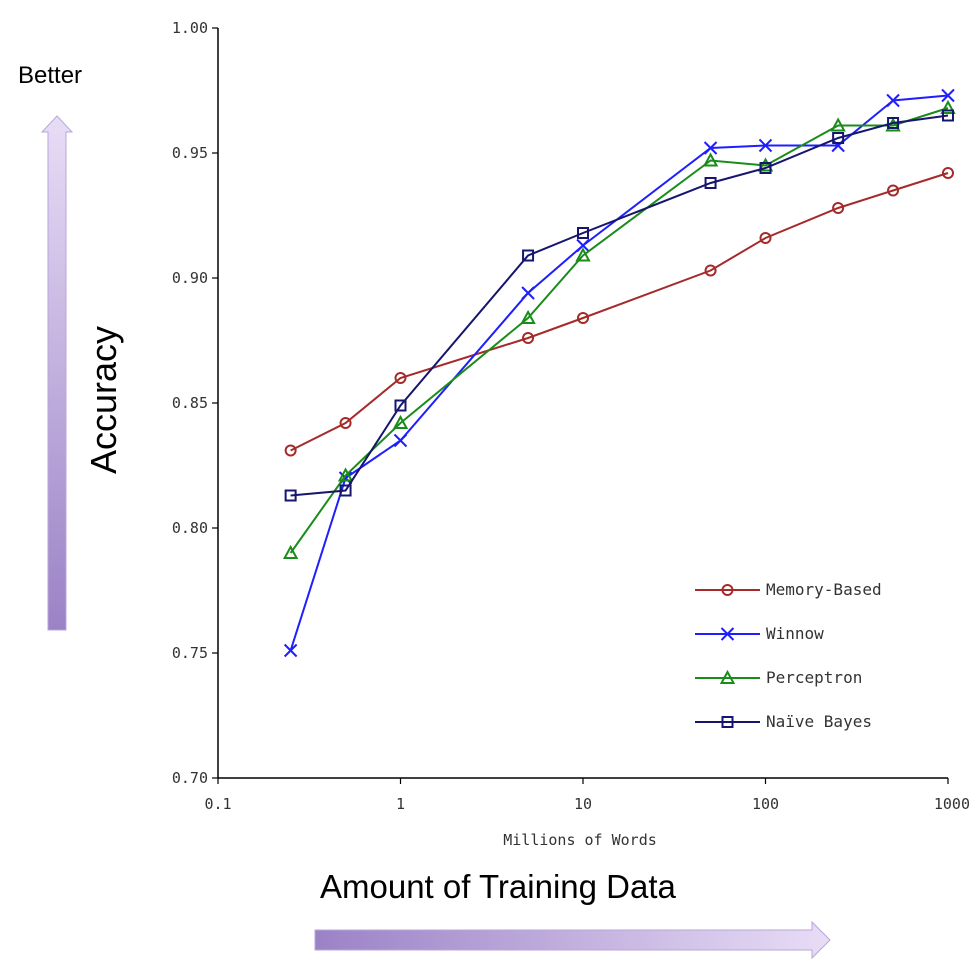 The image size is (979, 969). What do you see at coordinates (819, 721) in the screenshot?
I see `legend-label: Naïve Bayes` at bounding box center [819, 721].